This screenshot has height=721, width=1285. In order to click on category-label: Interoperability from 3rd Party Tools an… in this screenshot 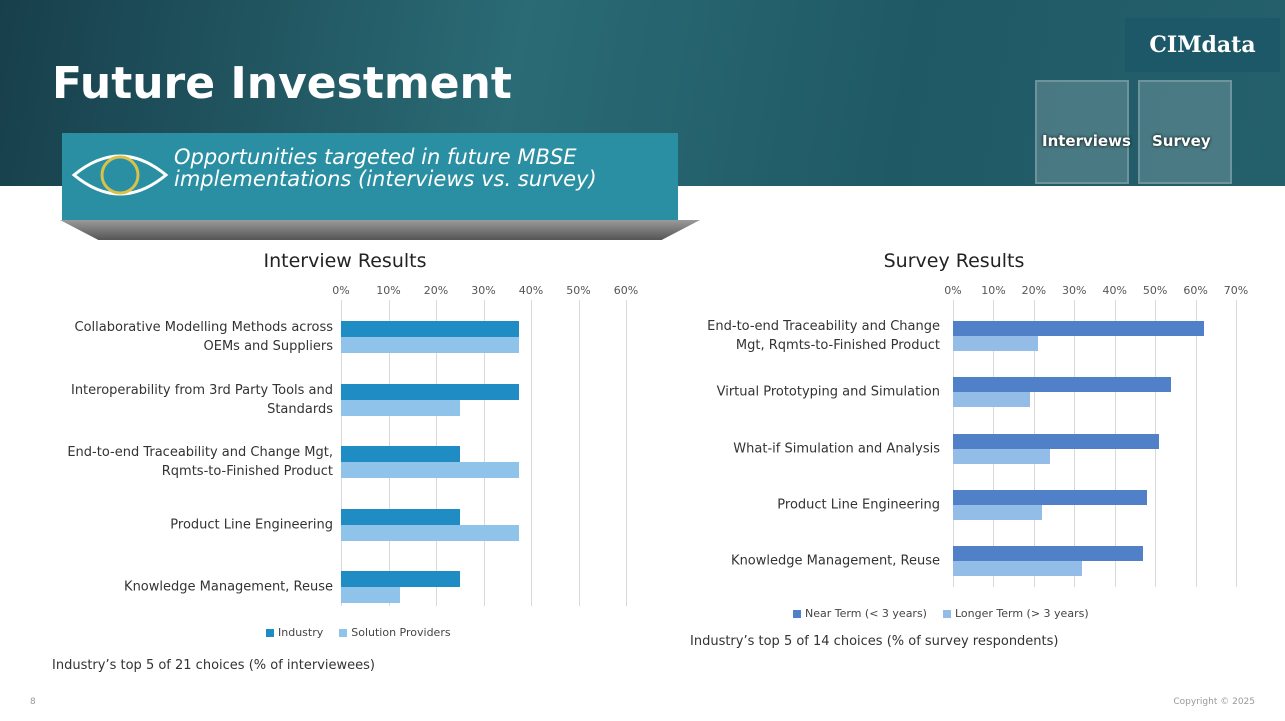, I will do `click(201, 399)`.